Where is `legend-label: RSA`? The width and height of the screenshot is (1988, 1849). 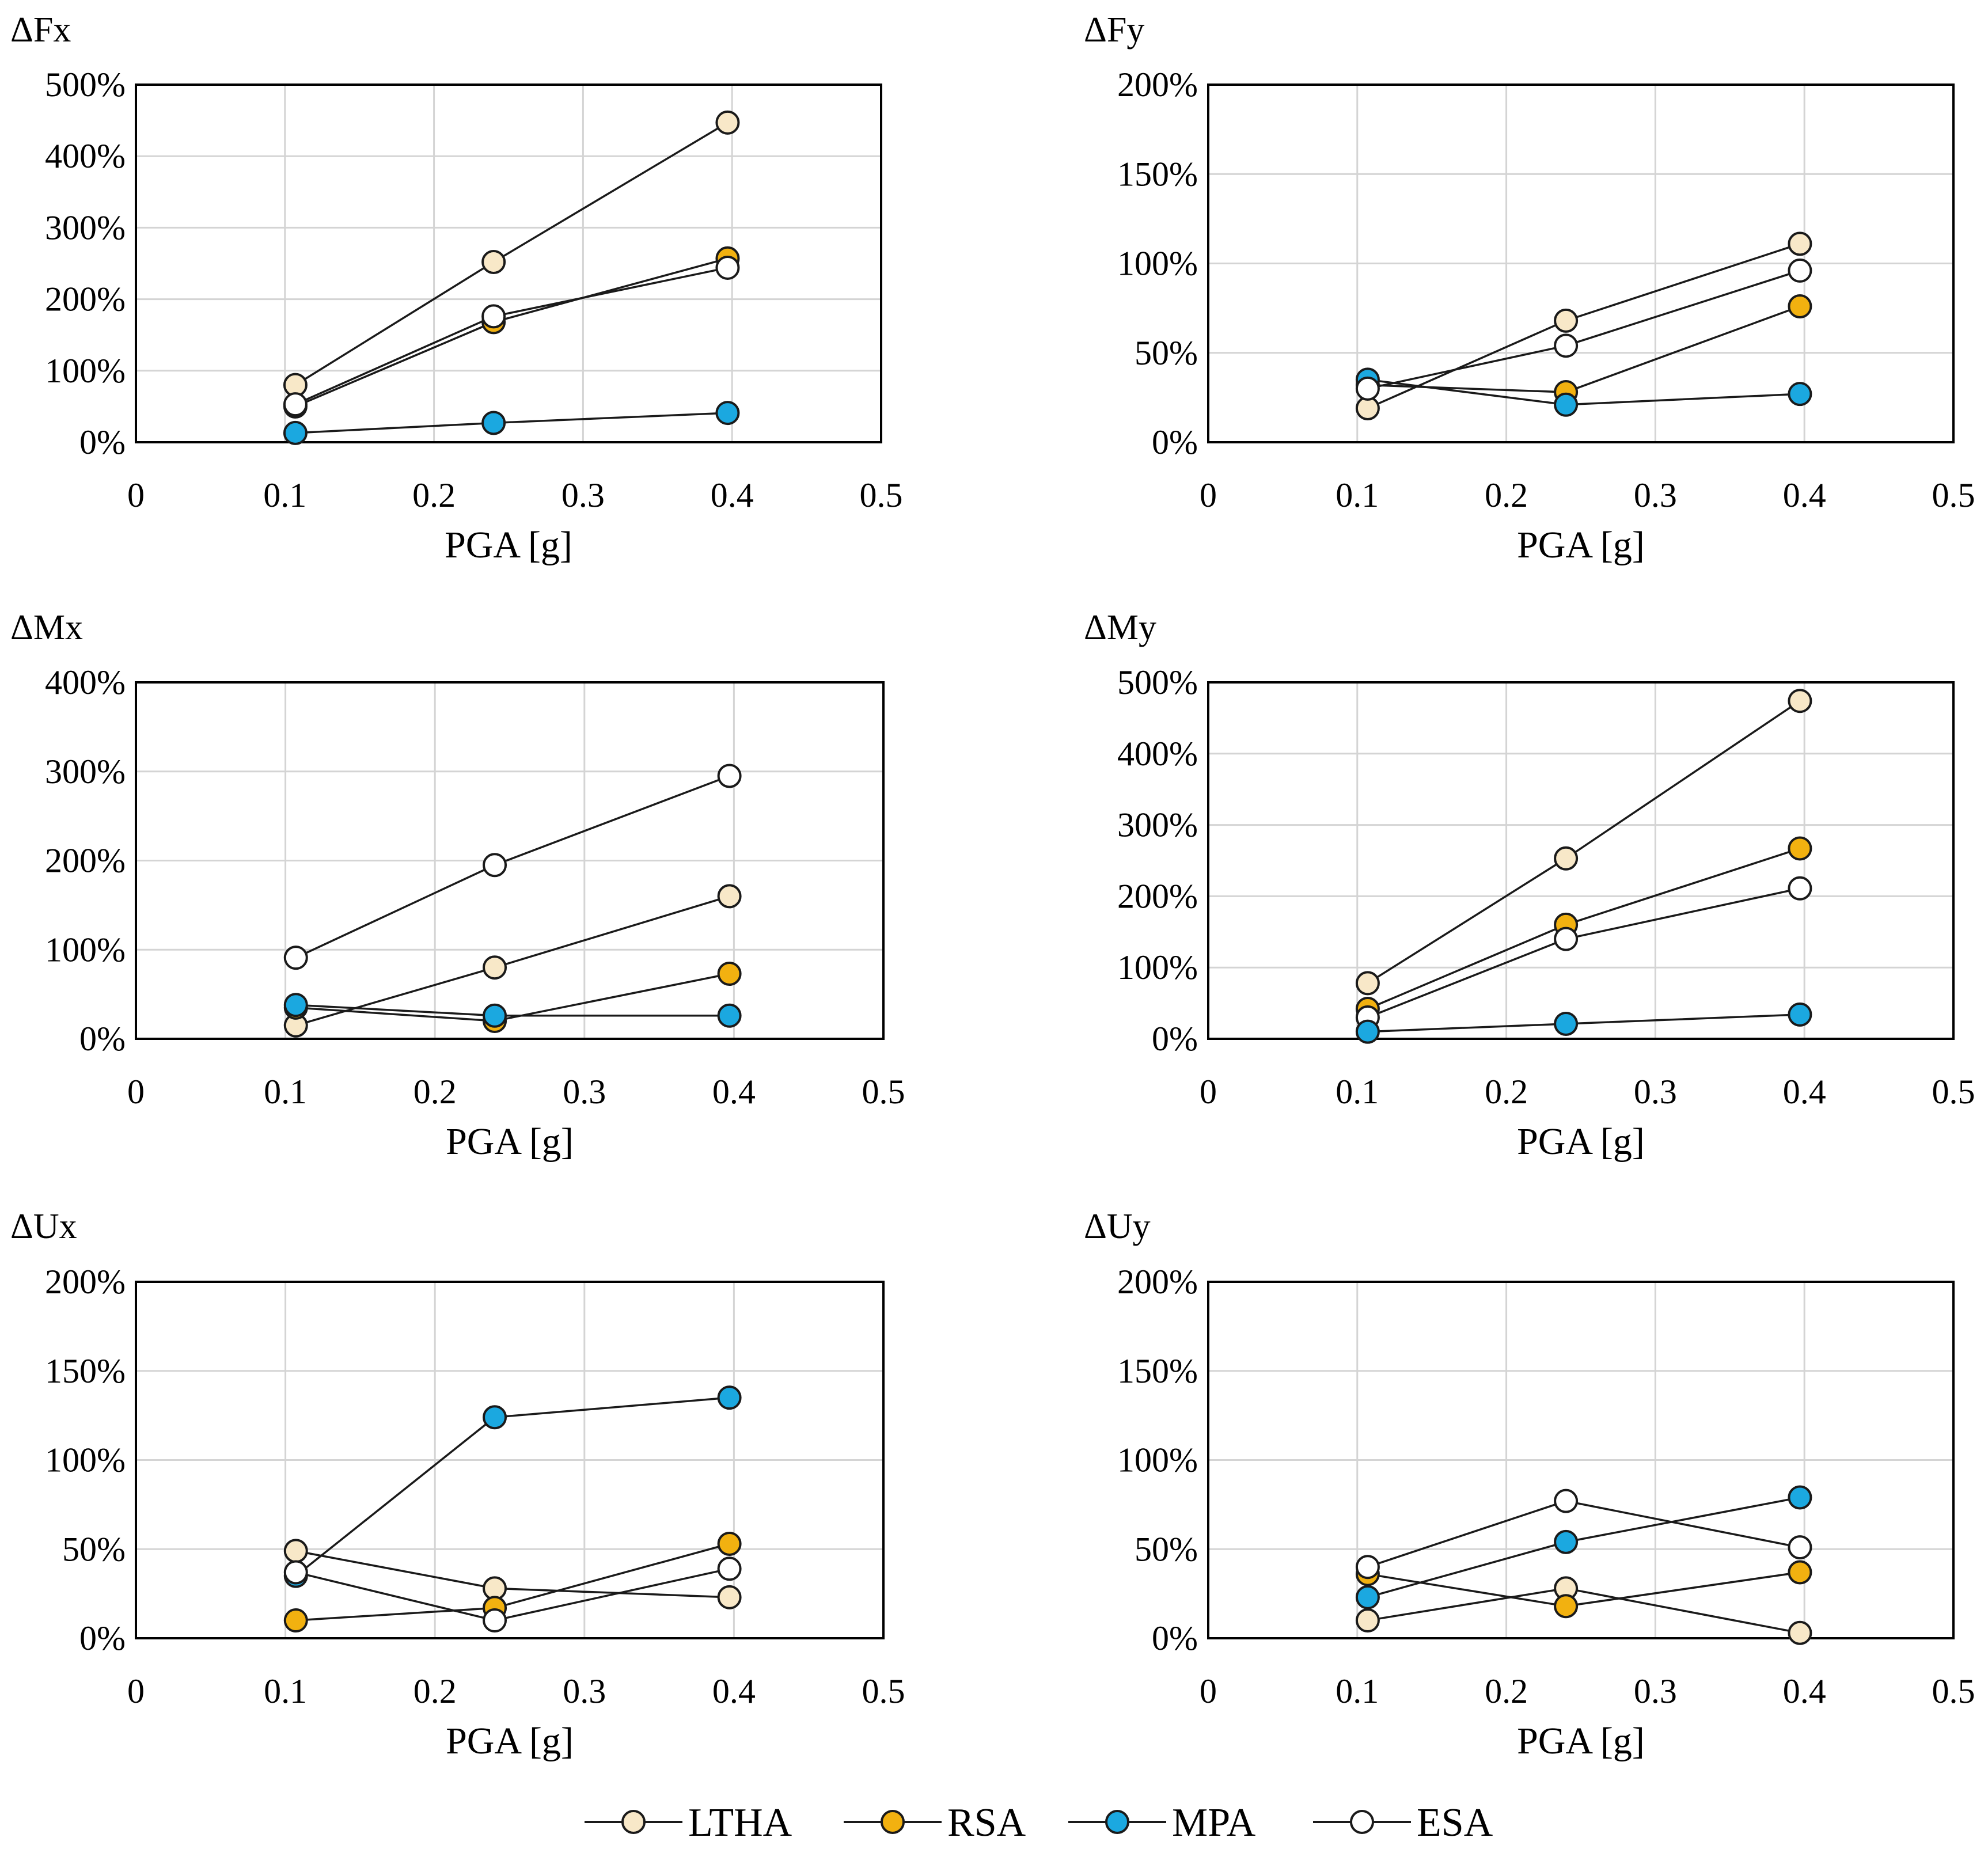 legend-label: RSA is located at coordinates (986, 1823).